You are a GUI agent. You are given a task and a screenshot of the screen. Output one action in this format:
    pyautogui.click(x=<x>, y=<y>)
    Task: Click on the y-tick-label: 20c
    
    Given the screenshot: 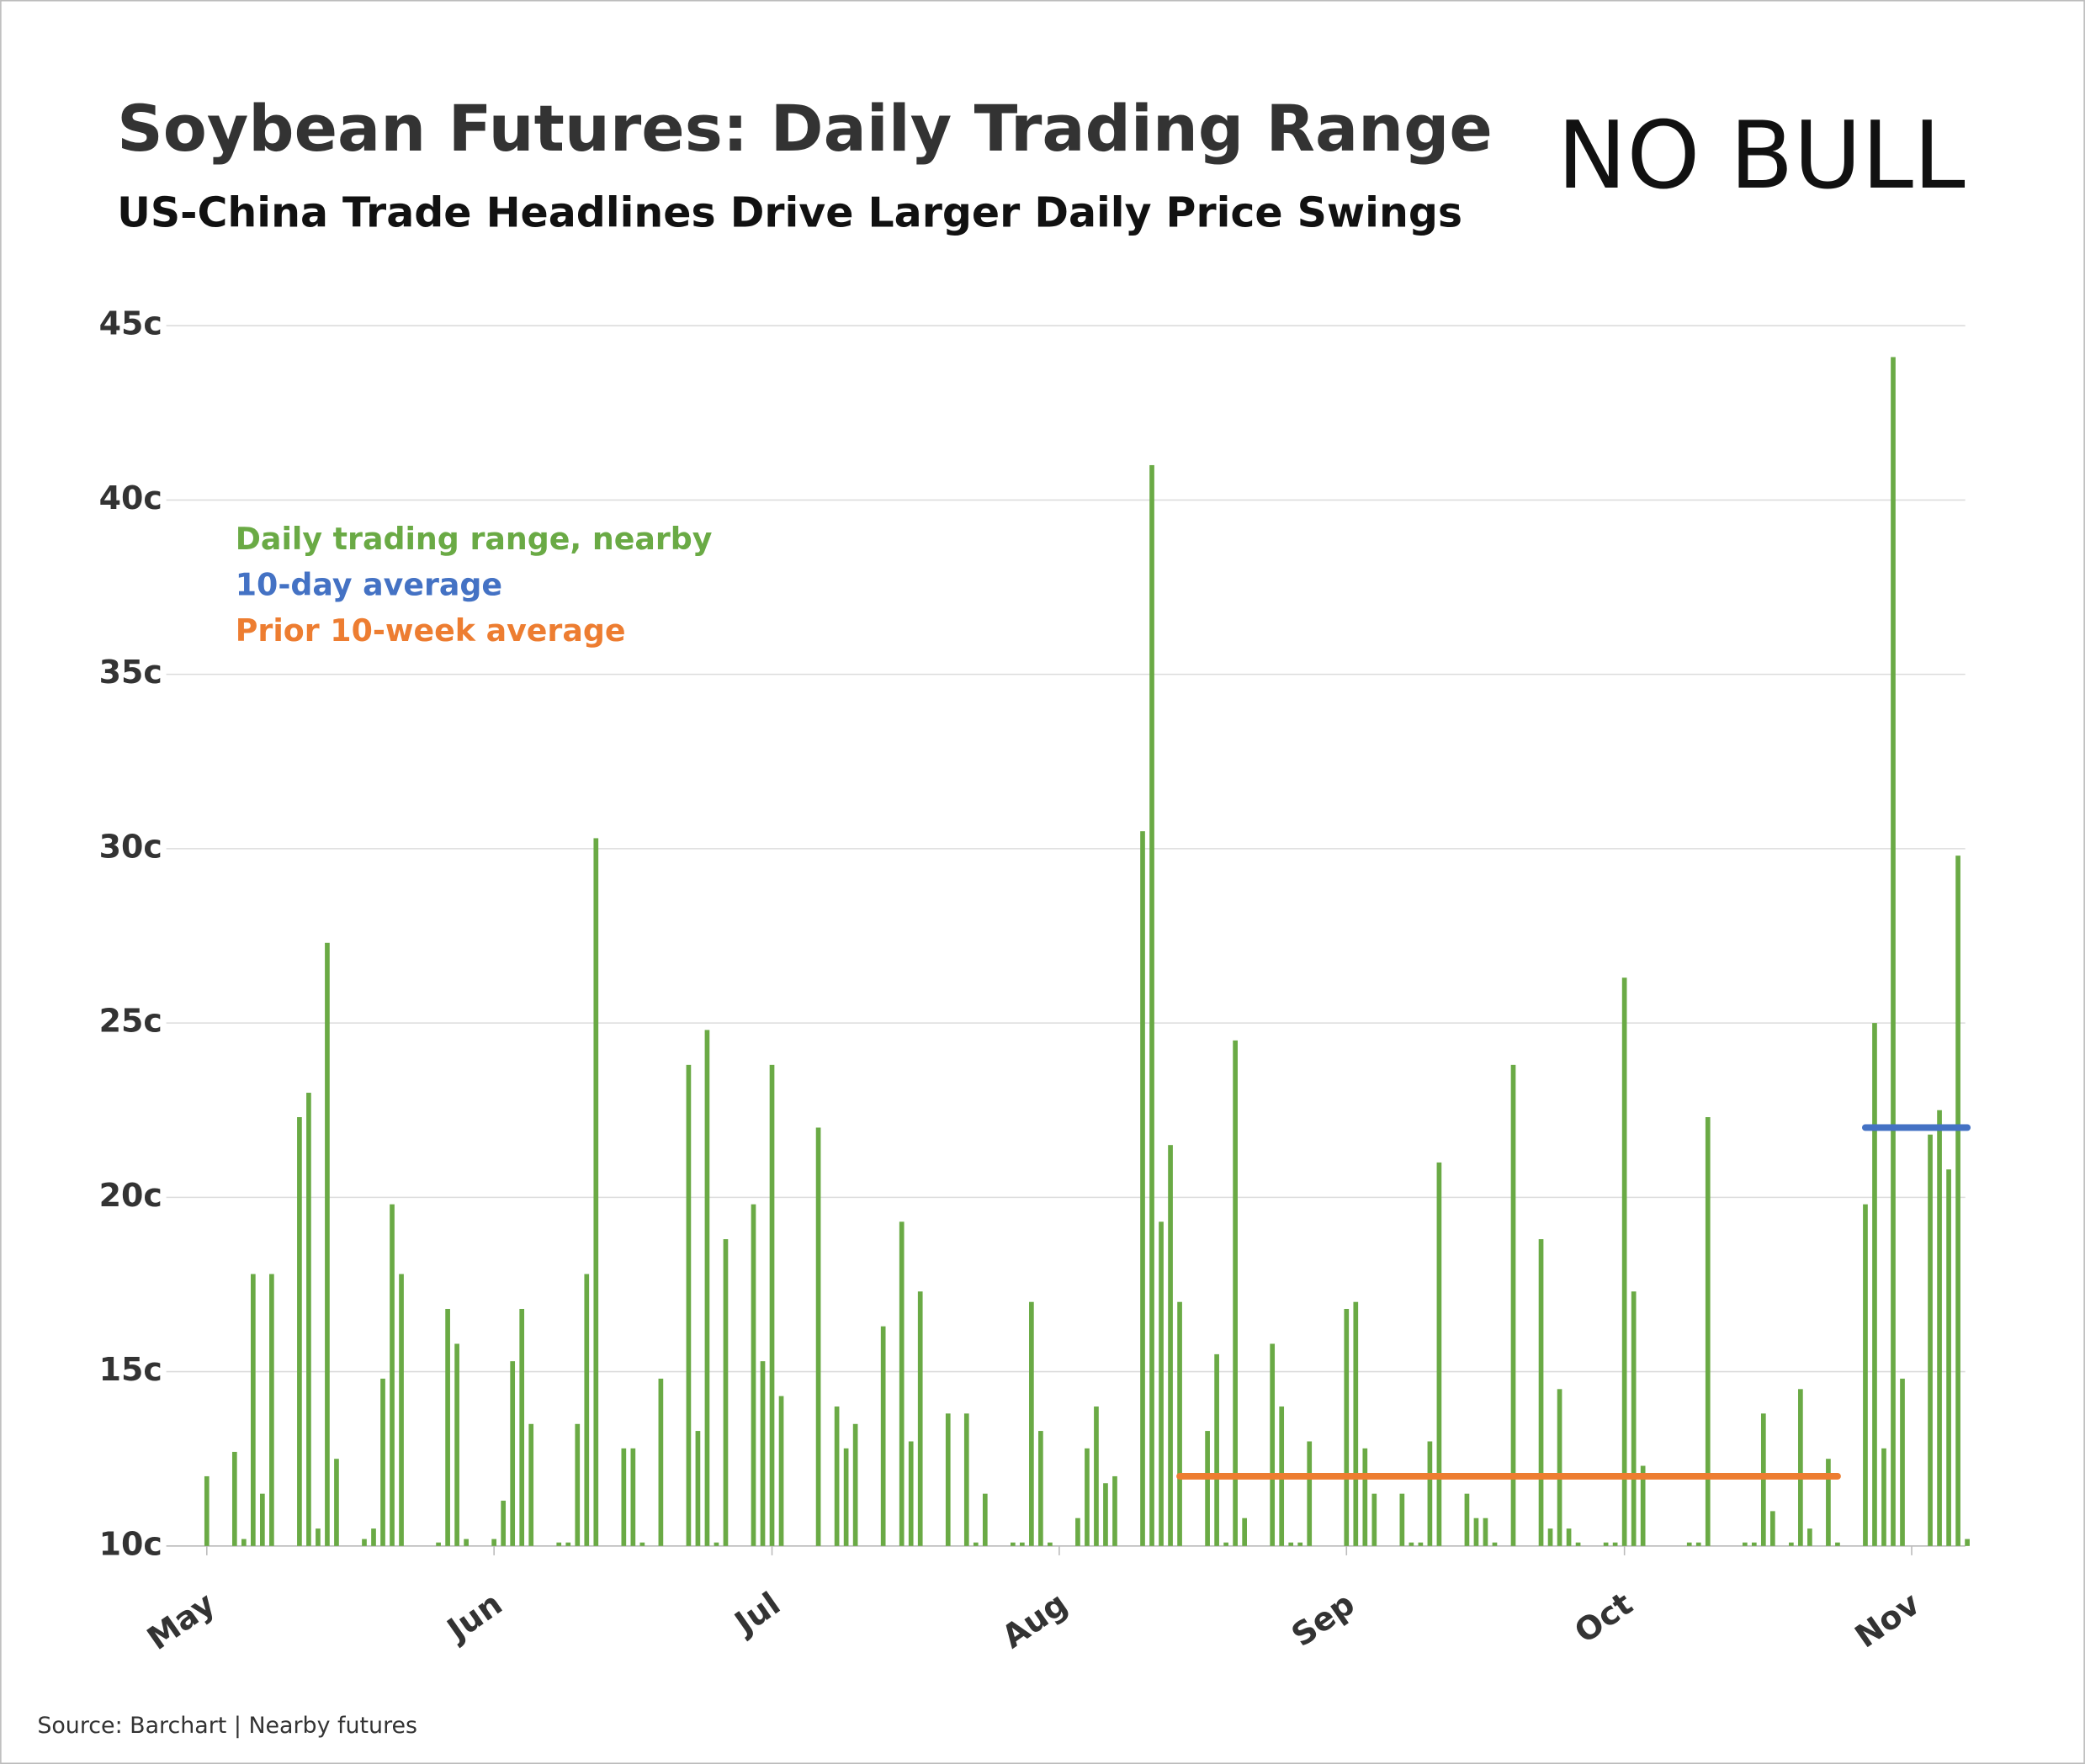 What is the action you would take?
    pyautogui.click(x=131, y=1195)
    